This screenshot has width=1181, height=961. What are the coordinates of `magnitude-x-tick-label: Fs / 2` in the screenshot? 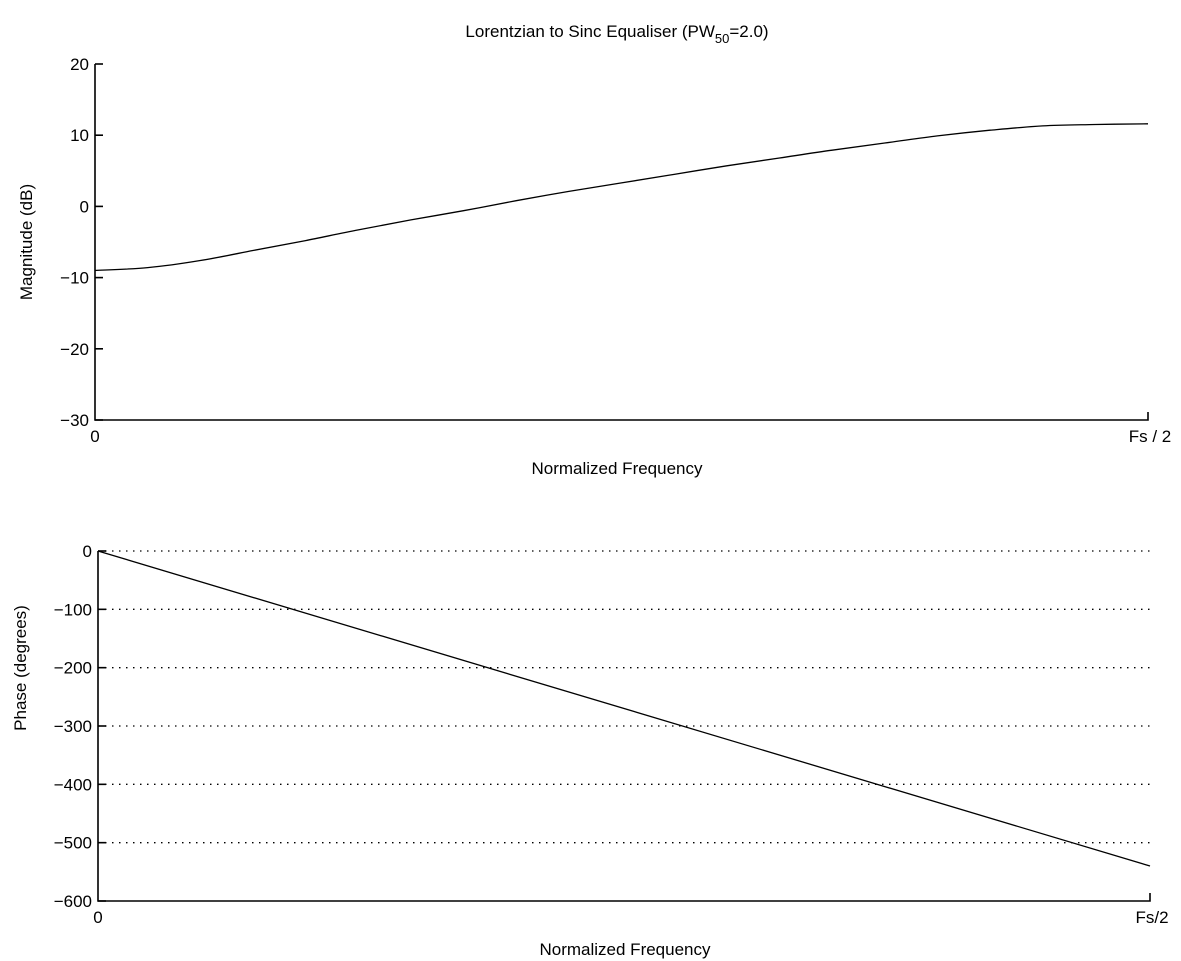 It's located at (1150, 436).